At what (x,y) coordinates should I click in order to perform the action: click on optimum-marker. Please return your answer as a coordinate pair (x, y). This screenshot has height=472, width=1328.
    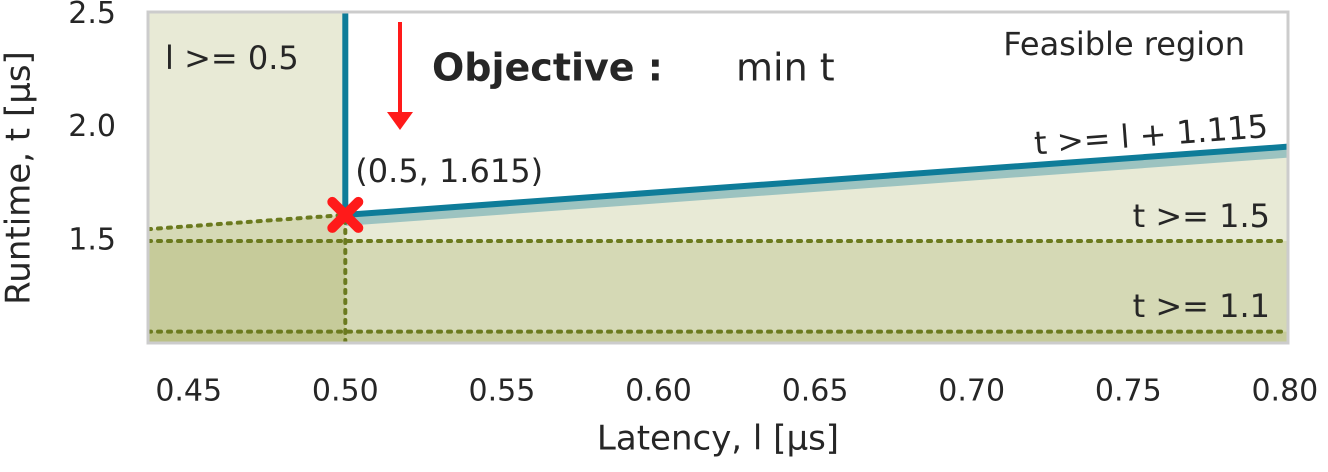
    Looking at the image, I should click on (345, 214).